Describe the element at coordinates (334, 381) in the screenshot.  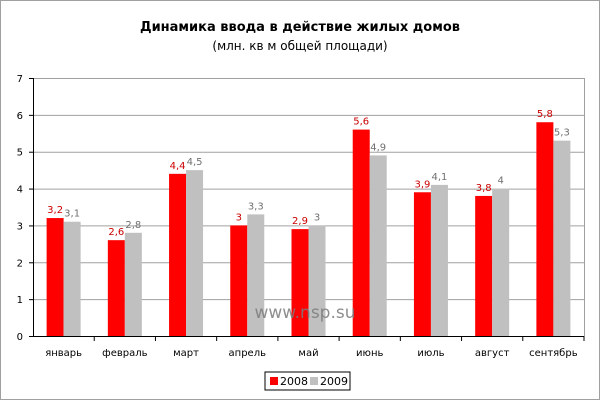
I see `legend-label-2009: 2009` at that location.